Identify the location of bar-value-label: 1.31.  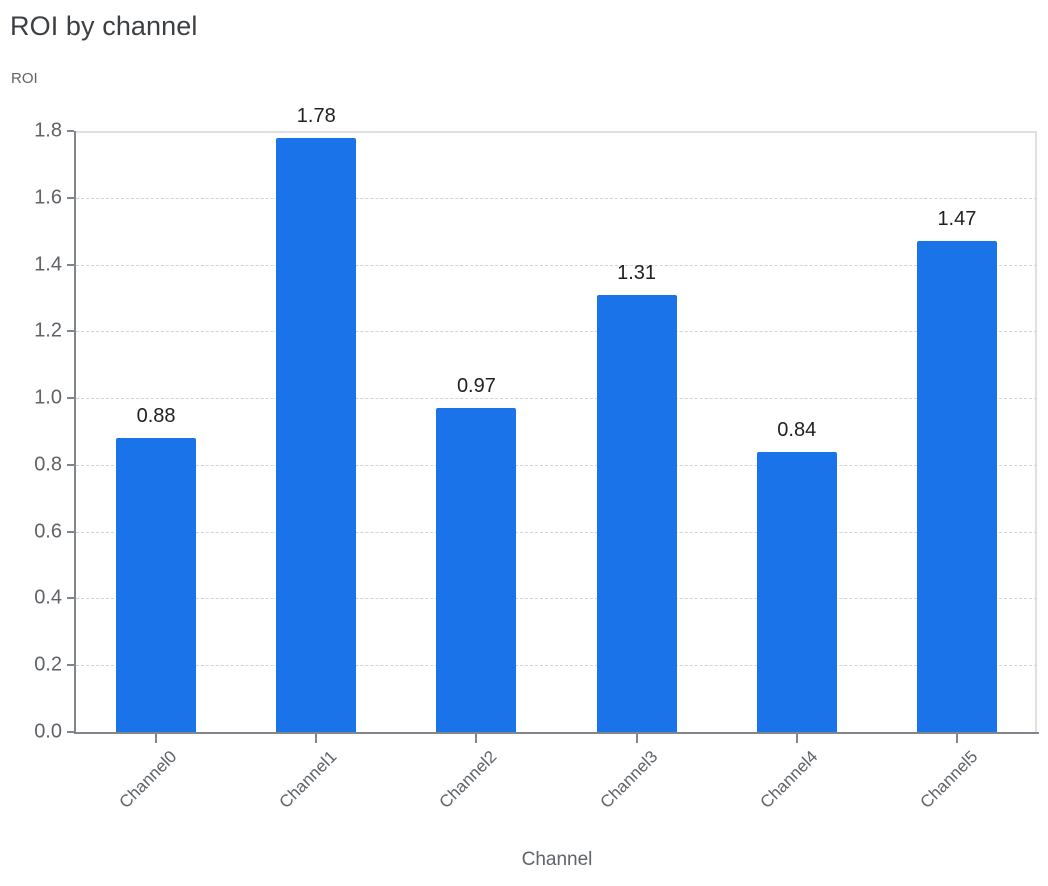
(637, 272).